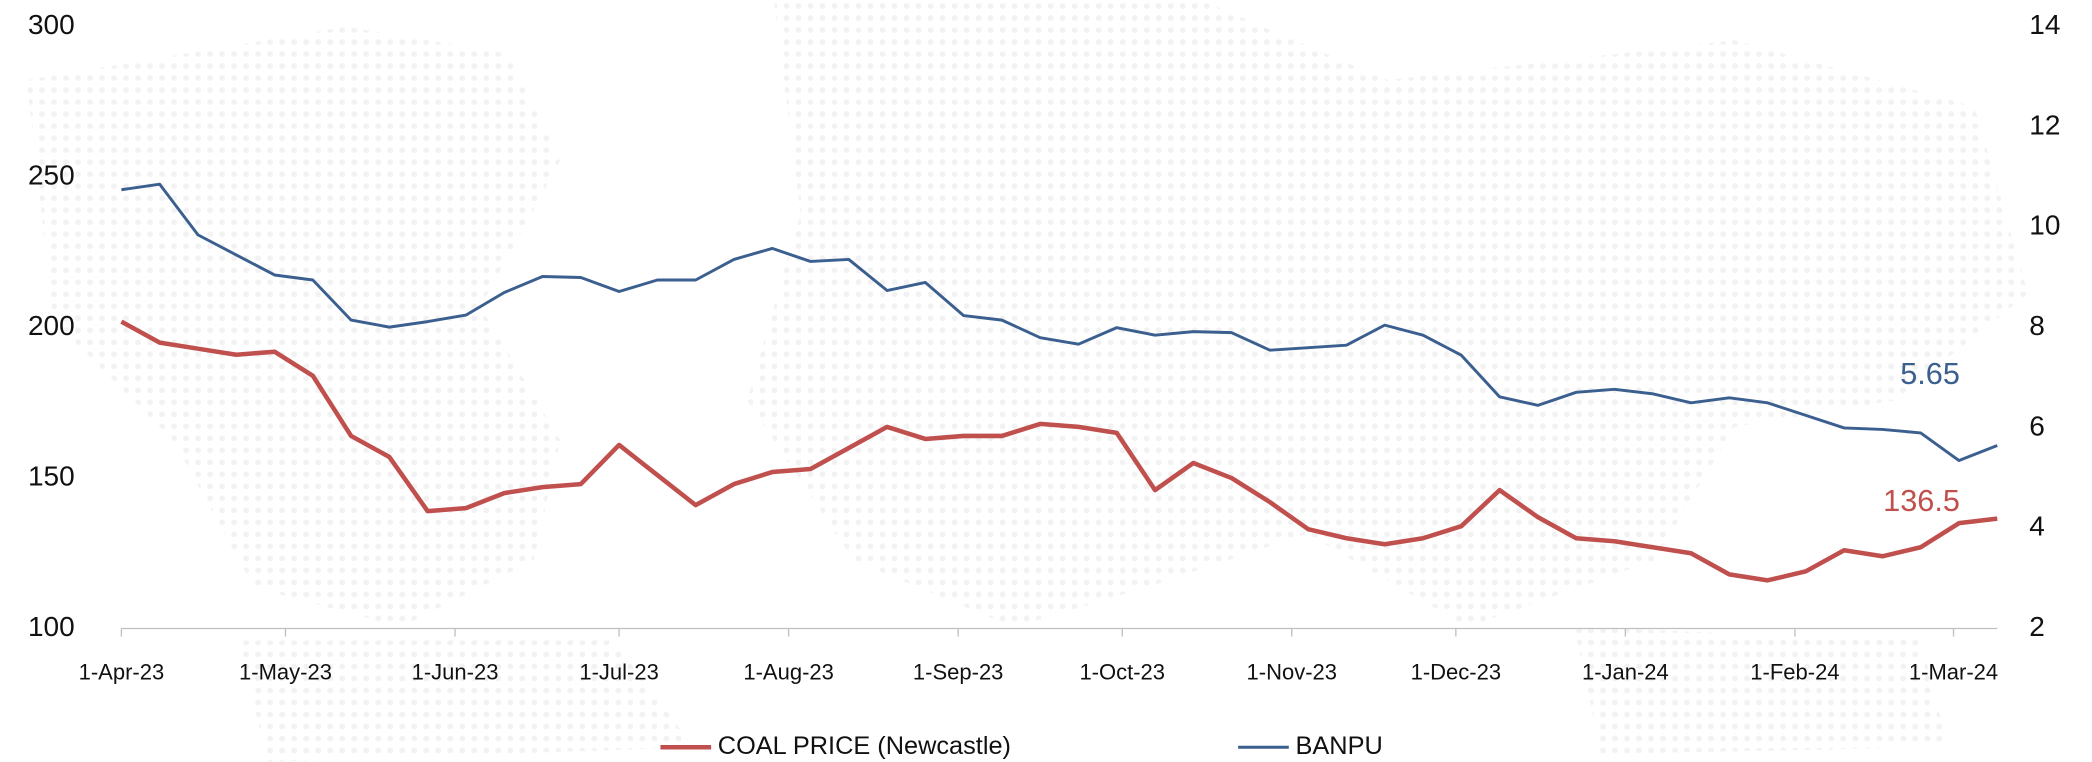  What do you see at coordinates (2037, 526) in the screenshot?
I see `y2-tick-label: 4` at bounding box center [2037, 526].